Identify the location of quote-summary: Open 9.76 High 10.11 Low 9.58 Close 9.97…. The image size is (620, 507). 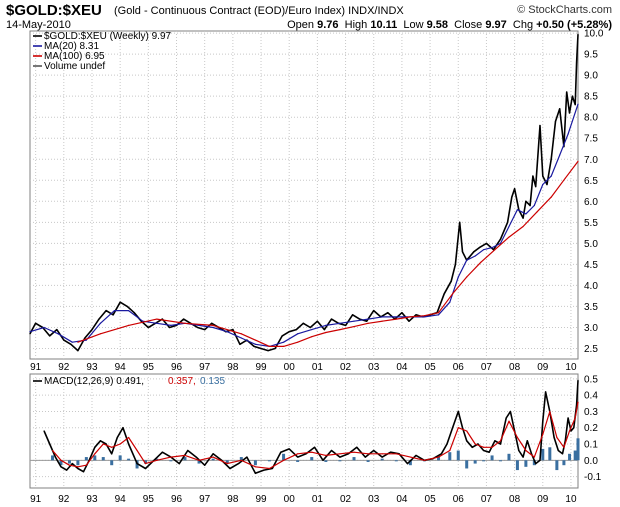
(449, 25).